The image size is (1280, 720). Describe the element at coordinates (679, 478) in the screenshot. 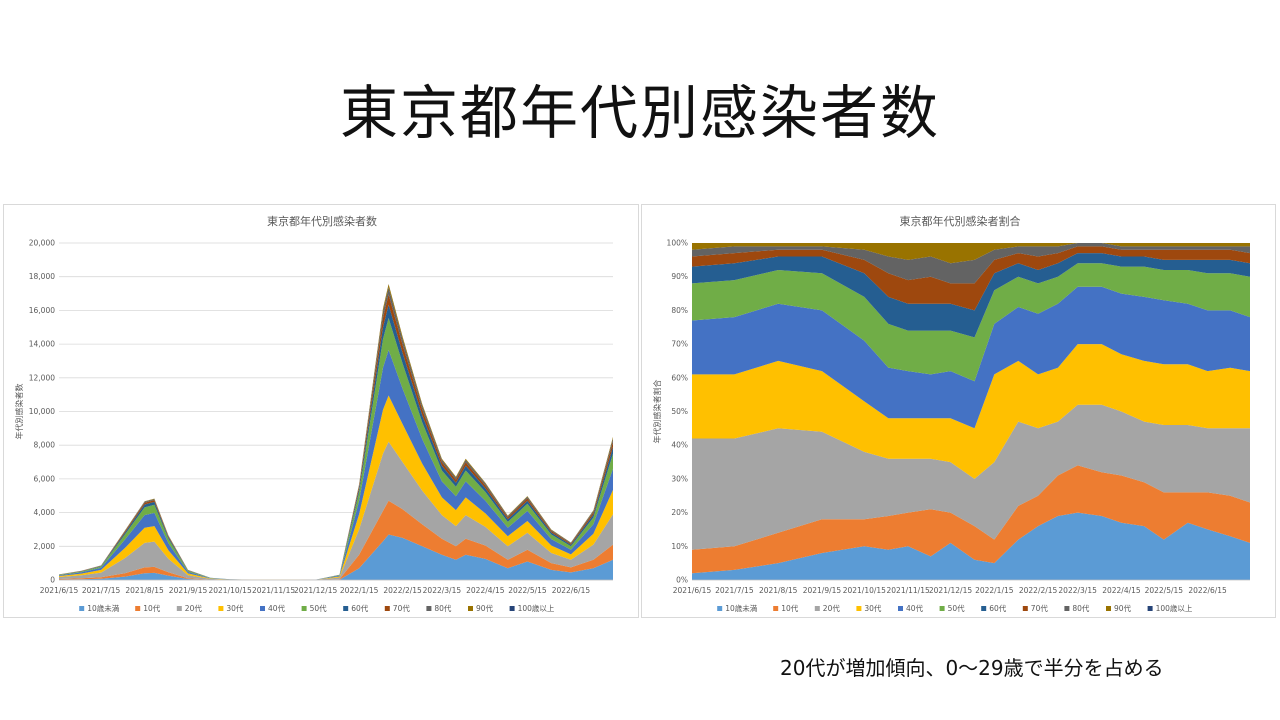

I see `share-y-tick-label: 30%` at that location.